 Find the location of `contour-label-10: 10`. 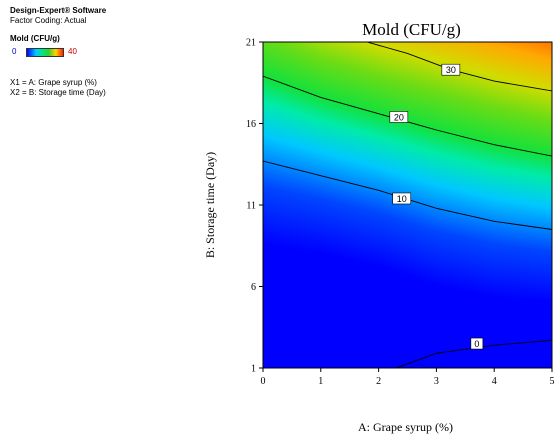

contour-label-10: 10 is located at coordinates (402, 199).